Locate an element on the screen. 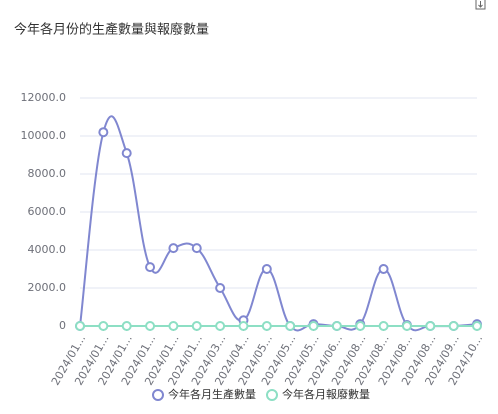 Image resolution: width=498 pixels, height=414 pixels. y-tick-label: 12000.0 is located at coordinates (44, 97).